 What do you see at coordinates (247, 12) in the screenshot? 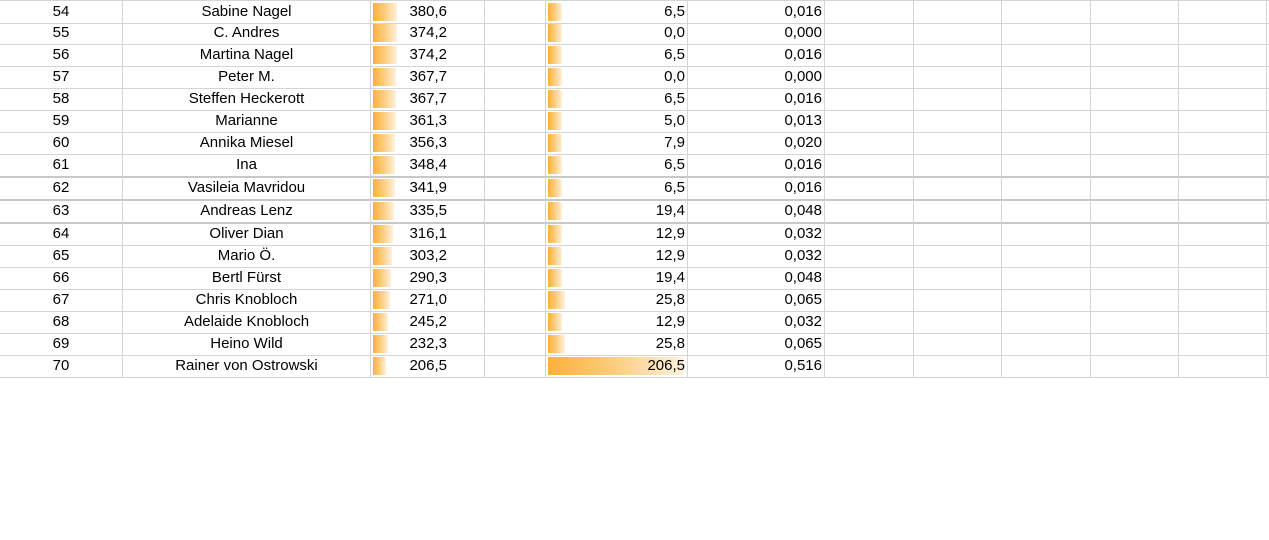
I see `name-cell: Sabine Nagel` at bounding box center [247, 12].